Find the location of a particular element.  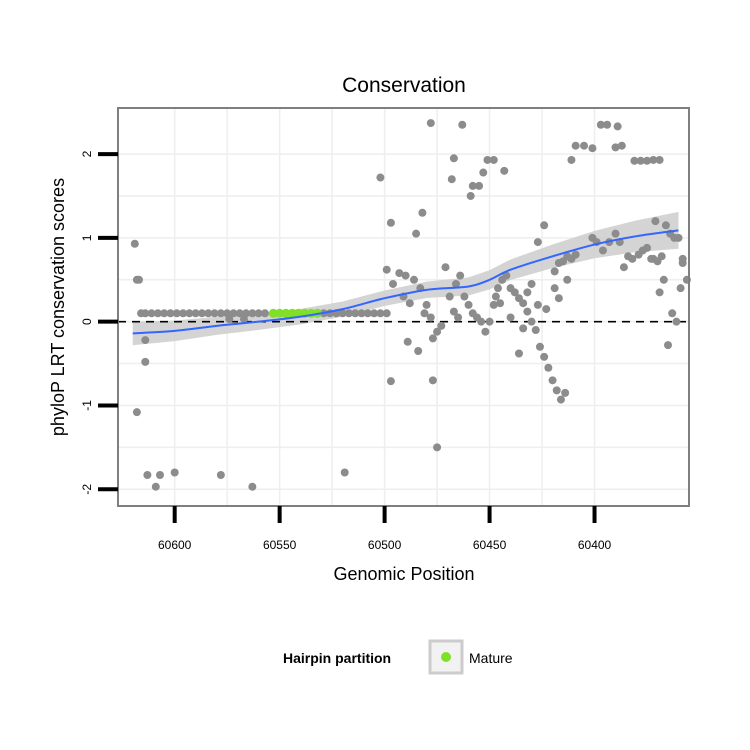

x-axis-title: Genomic Position is located at coordinates (403, 574).